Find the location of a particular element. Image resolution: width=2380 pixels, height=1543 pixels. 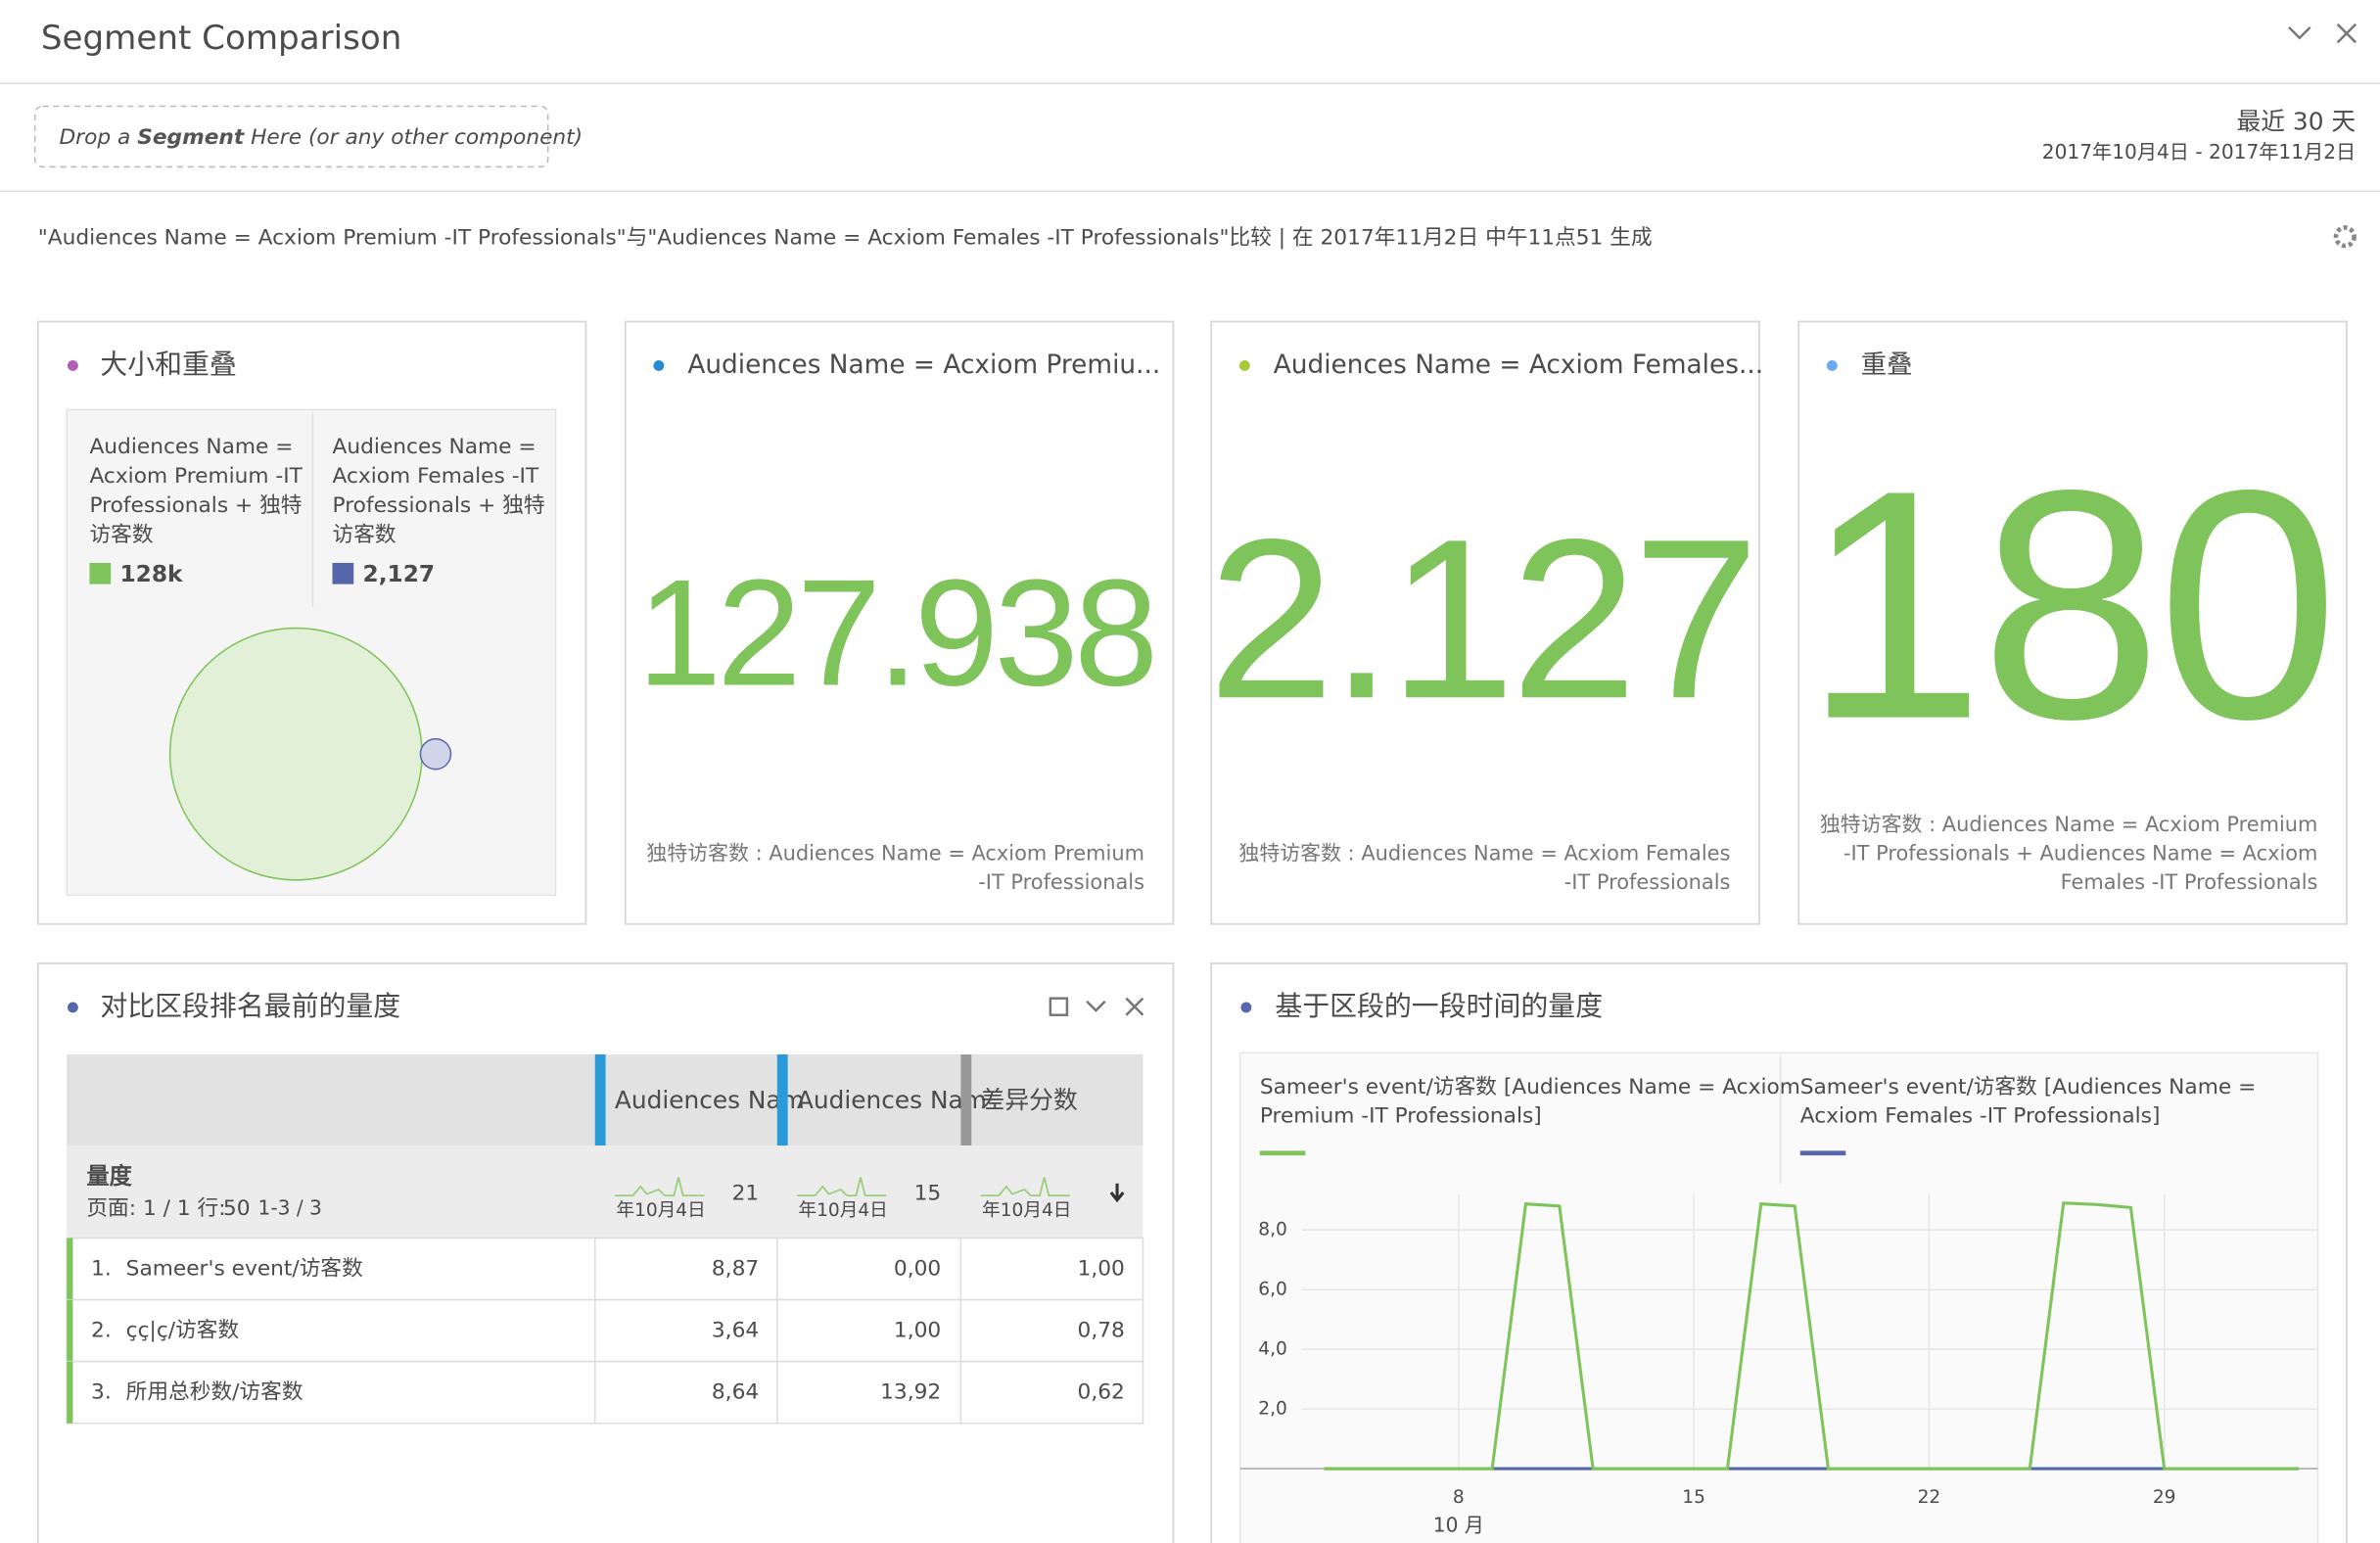

card-title: 对比区段排名最前的量度 is located at coordinates (250, 1006).